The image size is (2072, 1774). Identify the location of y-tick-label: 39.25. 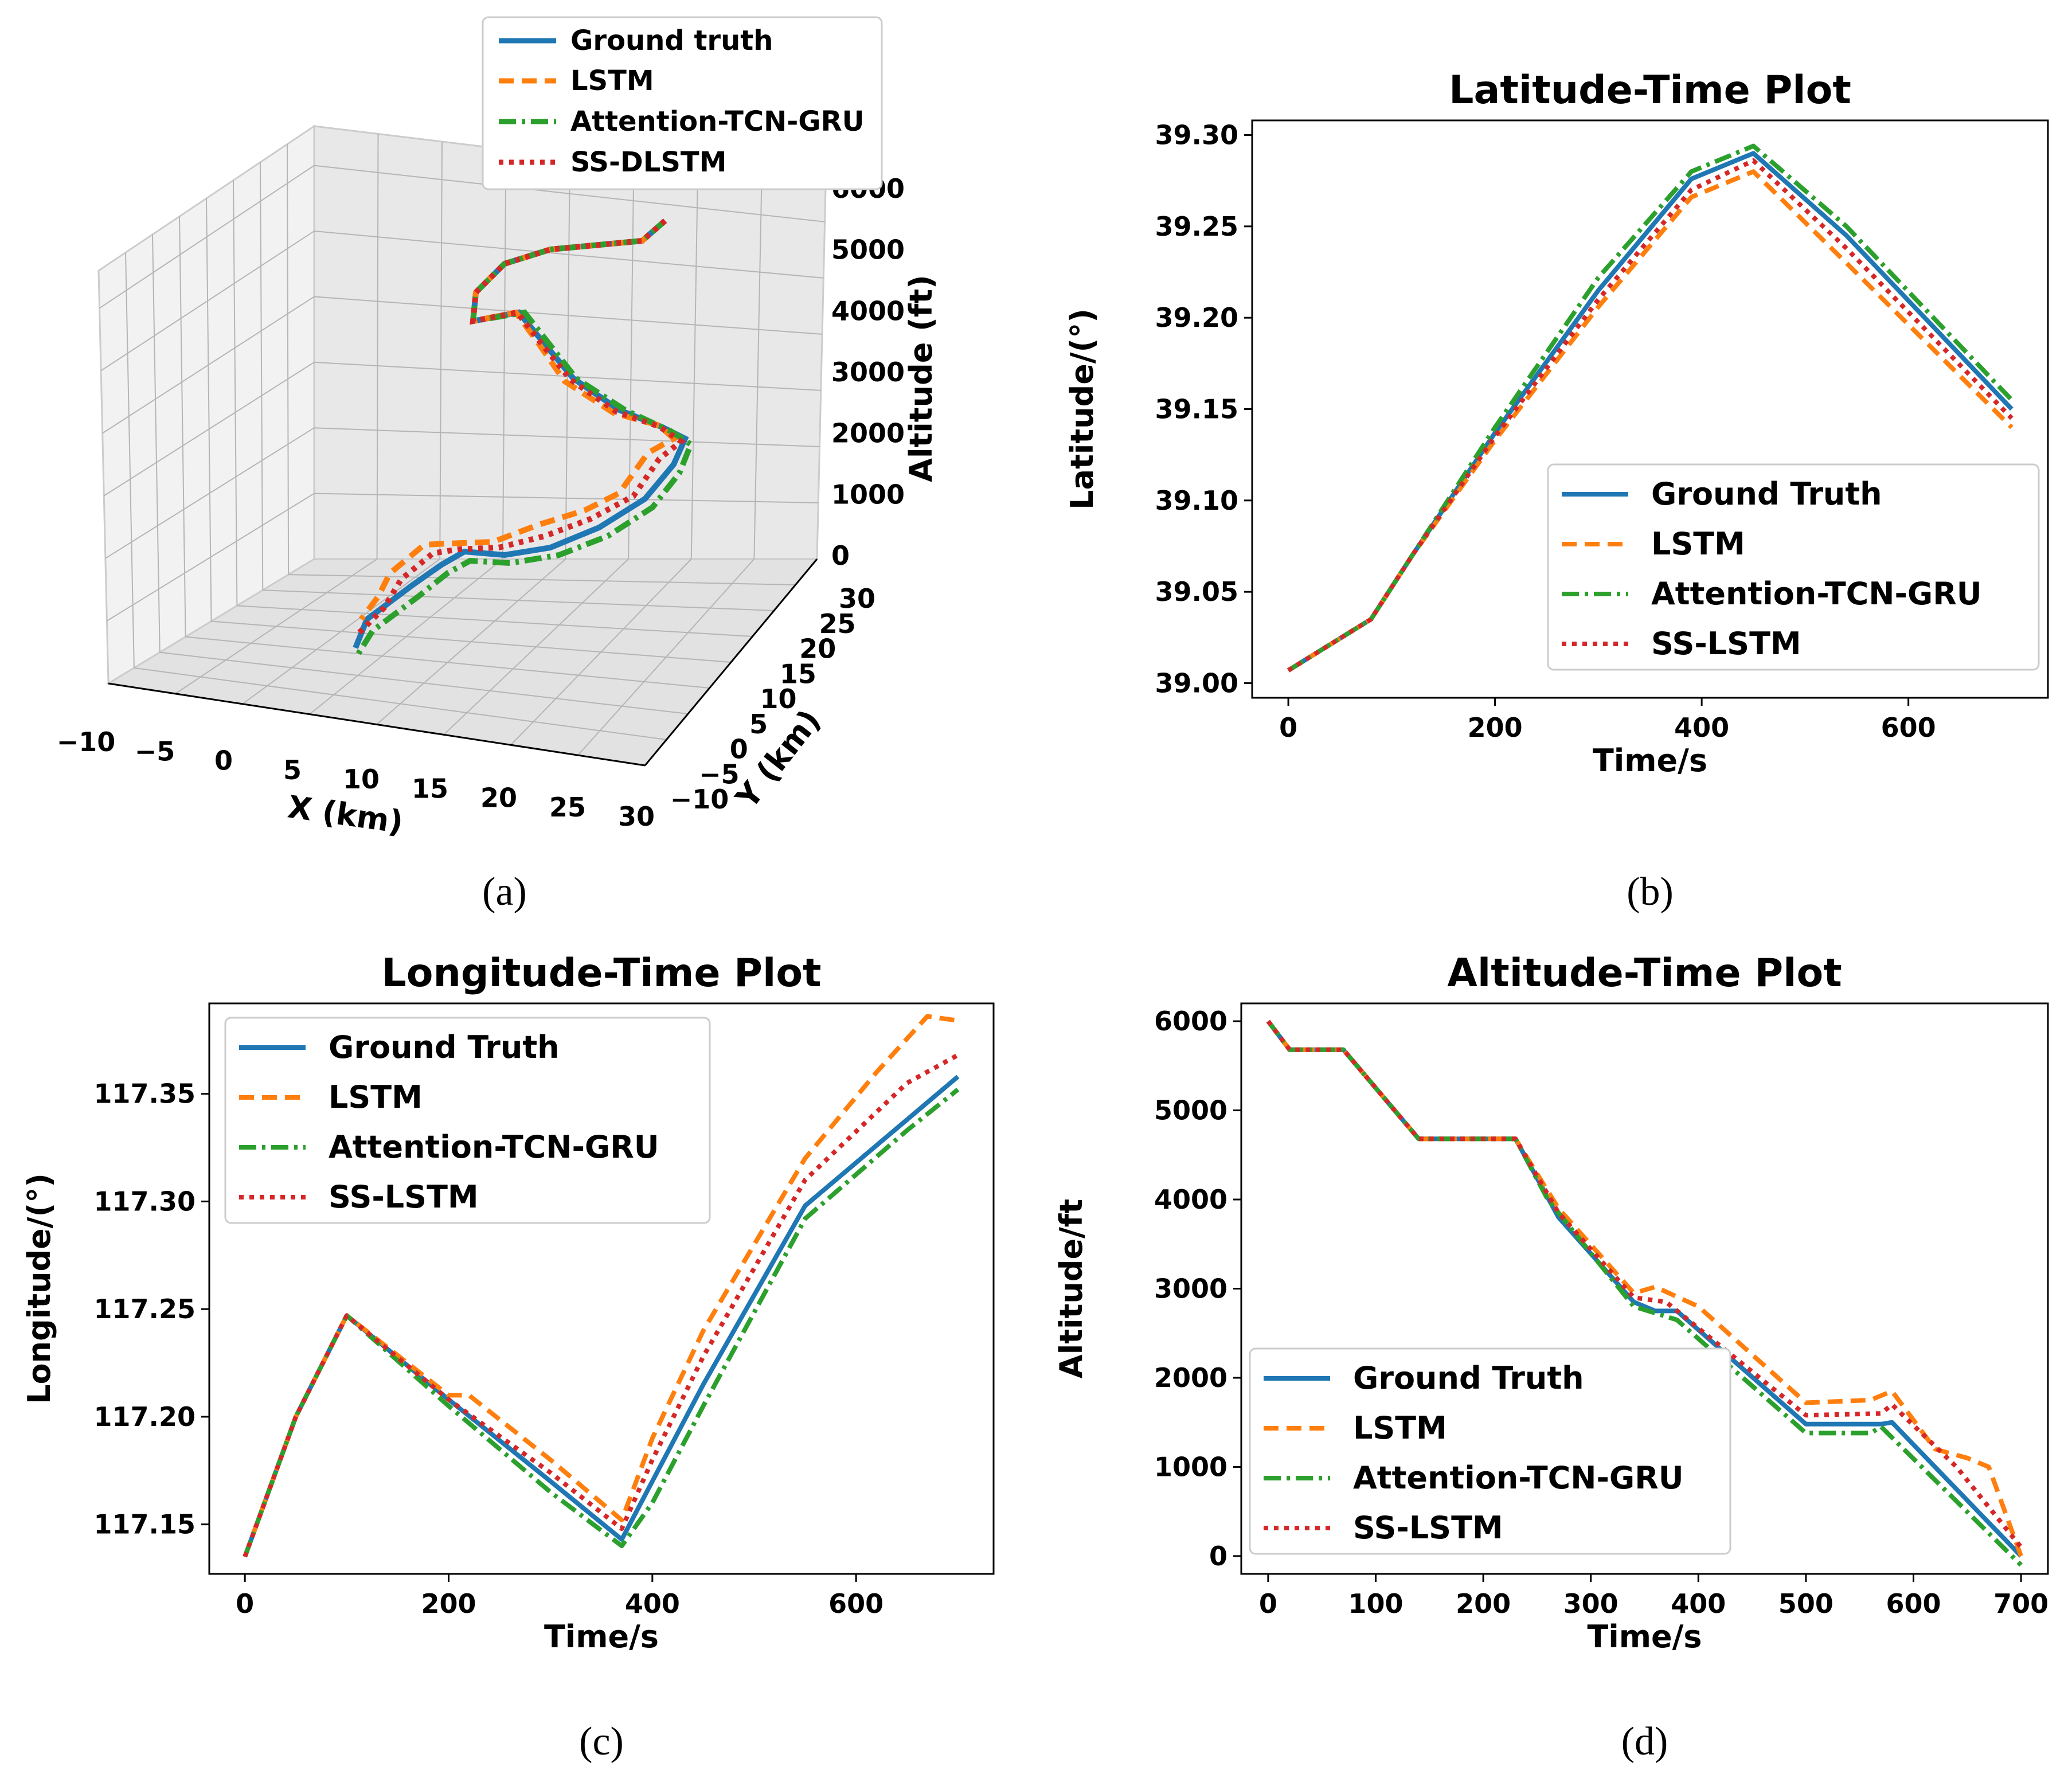
(1196, 226).